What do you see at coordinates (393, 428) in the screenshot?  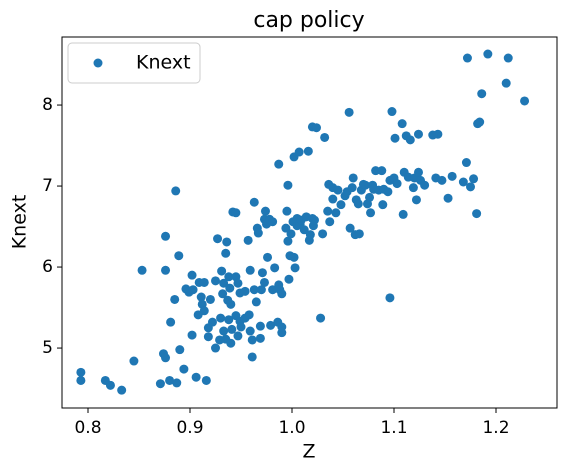 I see `x-tick-label: 1.1` at bounding box center [393, 428].